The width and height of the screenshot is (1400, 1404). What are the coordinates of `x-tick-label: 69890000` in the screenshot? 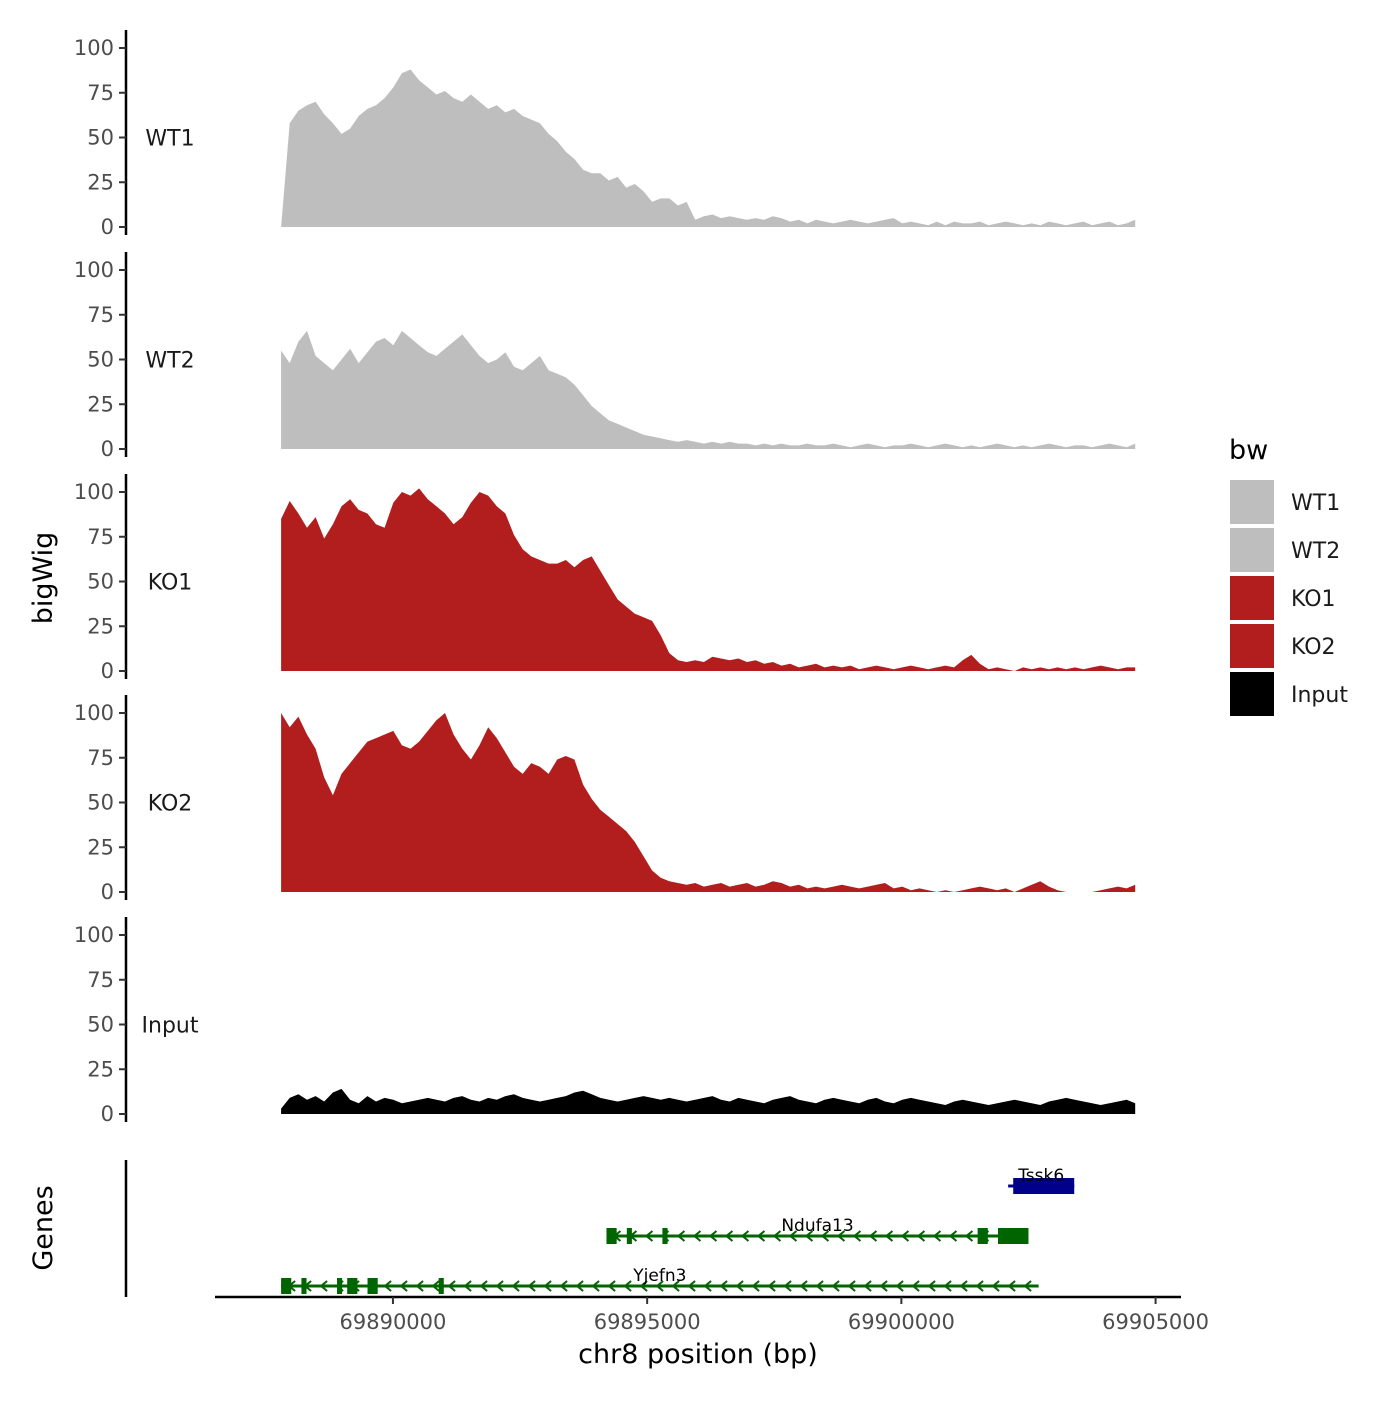 It's located at (393, 1322).